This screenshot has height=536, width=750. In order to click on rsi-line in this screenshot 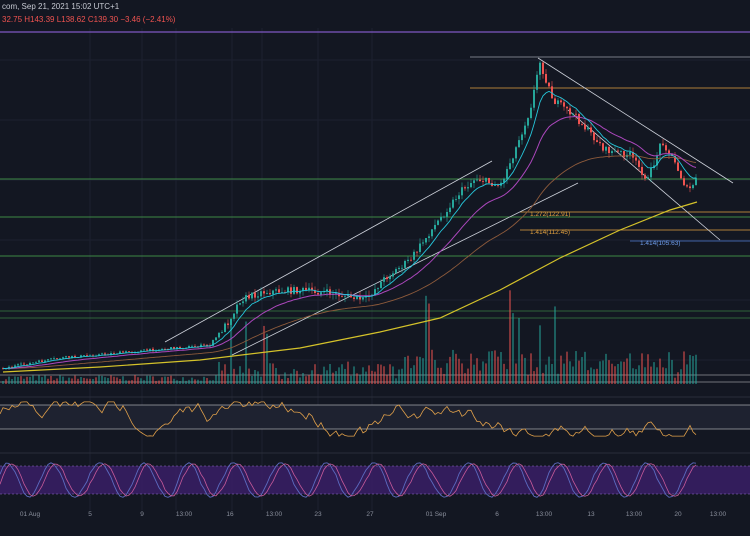, I will do `click(348, 419)`.